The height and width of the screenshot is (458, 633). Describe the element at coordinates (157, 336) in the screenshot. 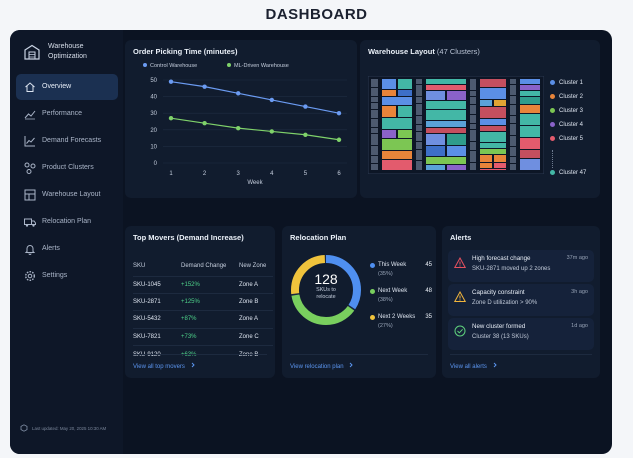

I see `sku-cell: SKU-7821` at that location.